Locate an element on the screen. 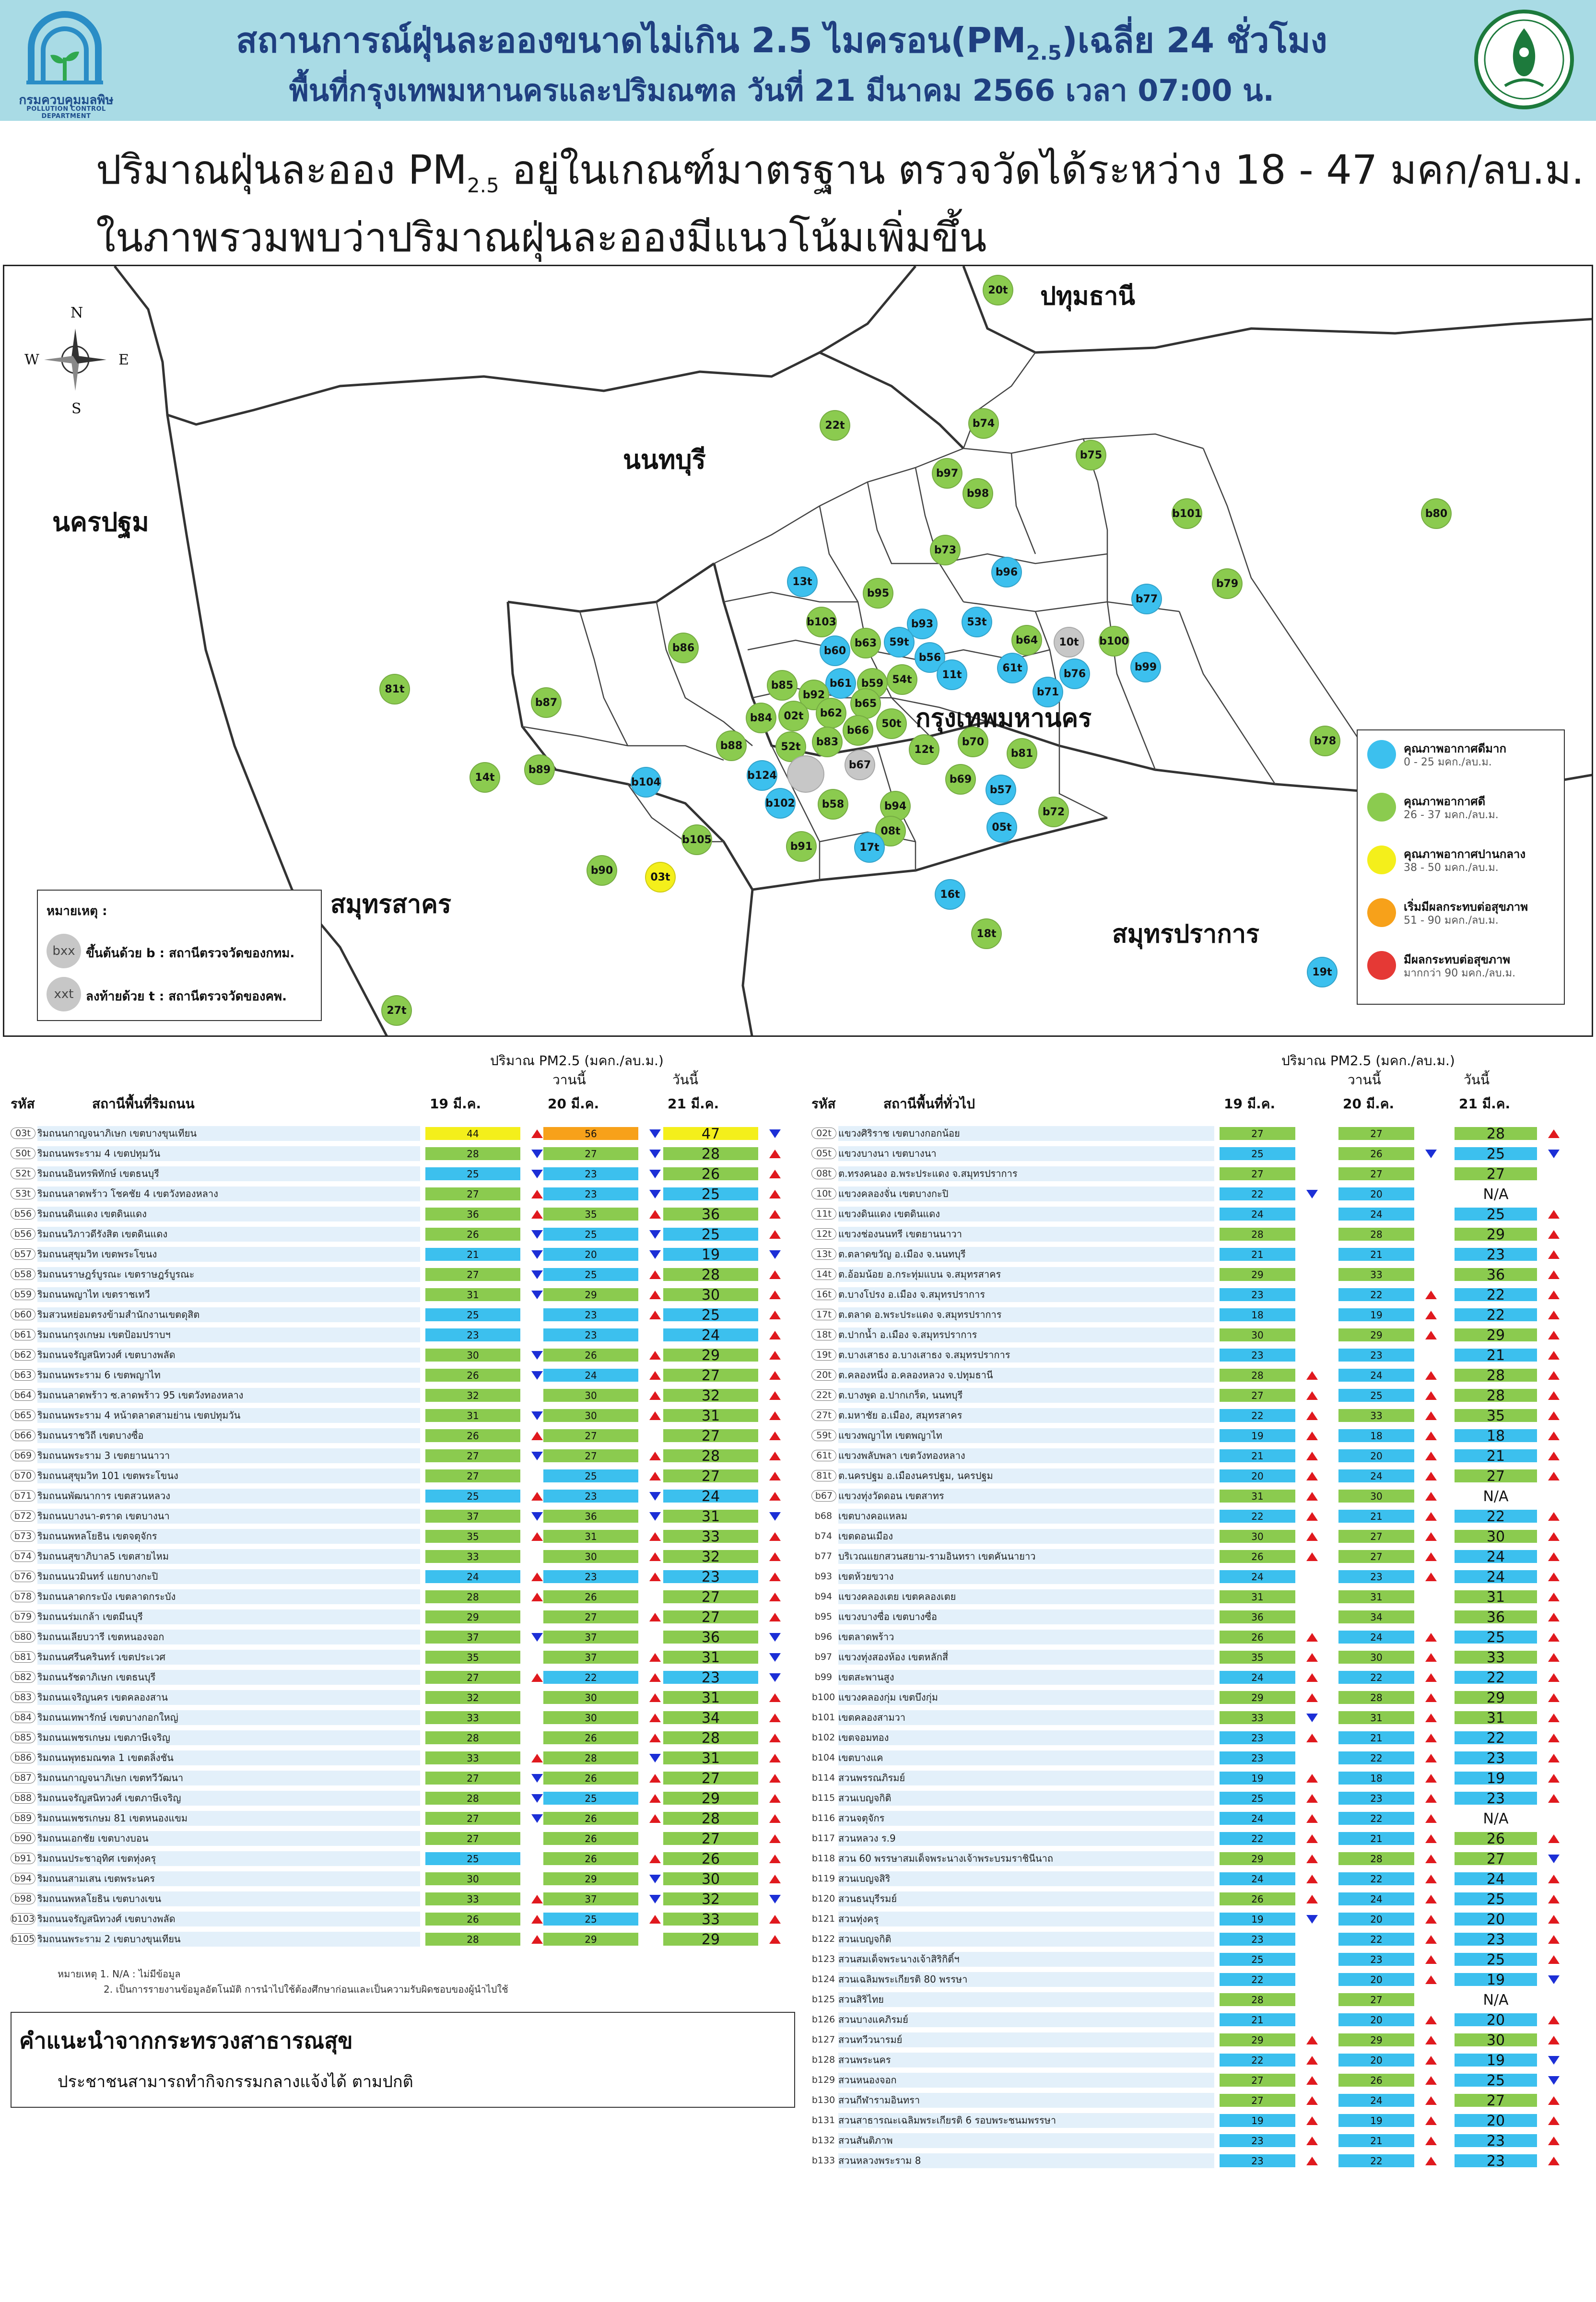 The height and width of the screenshot is (2302, 1596). station-marker-b58: b58 is located at coordinates (833, 804).